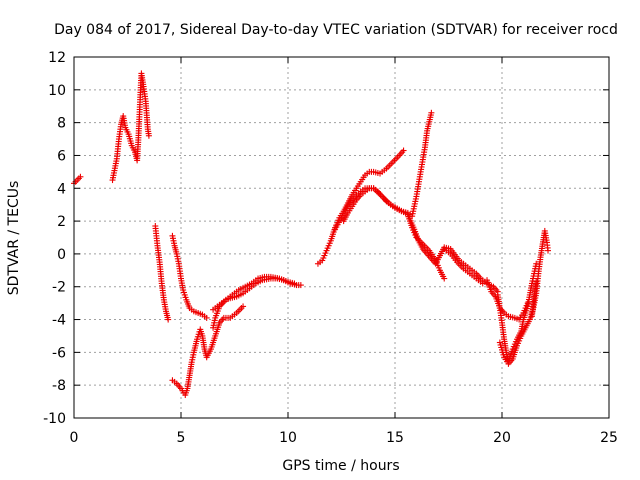 This screenshot has height=480, width=640. I want to click on y-tick-label: 10, so click(57, 91).